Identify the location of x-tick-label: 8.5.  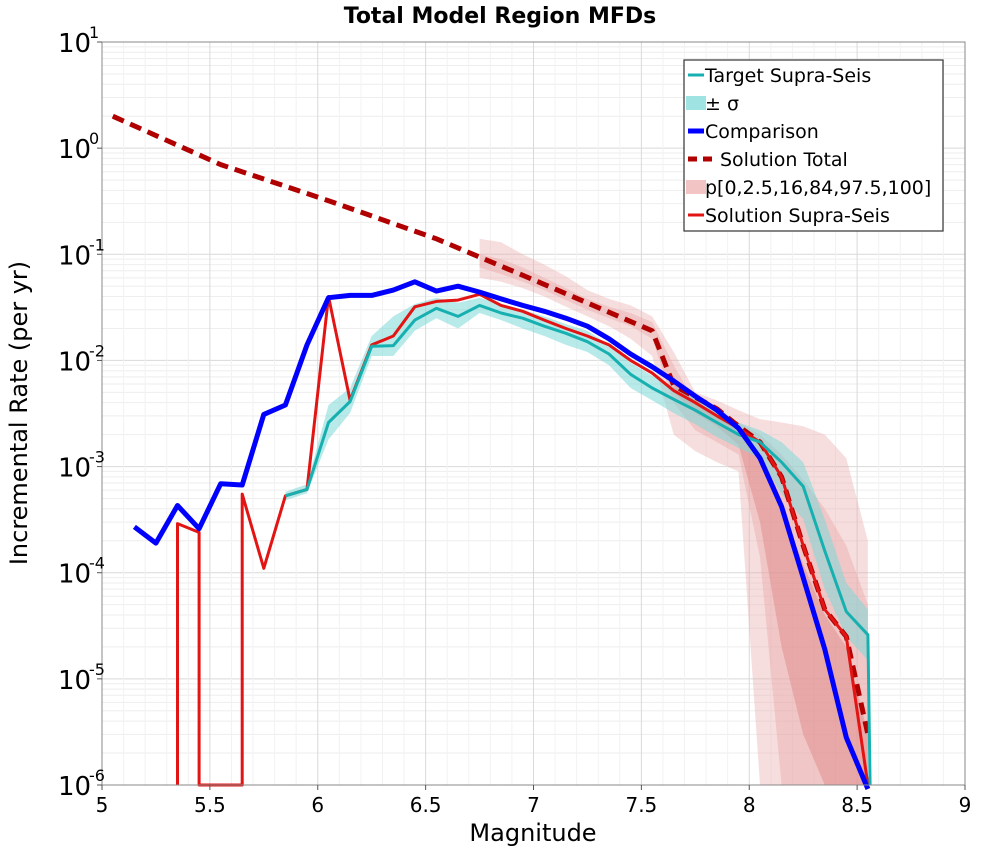
(857, 805).